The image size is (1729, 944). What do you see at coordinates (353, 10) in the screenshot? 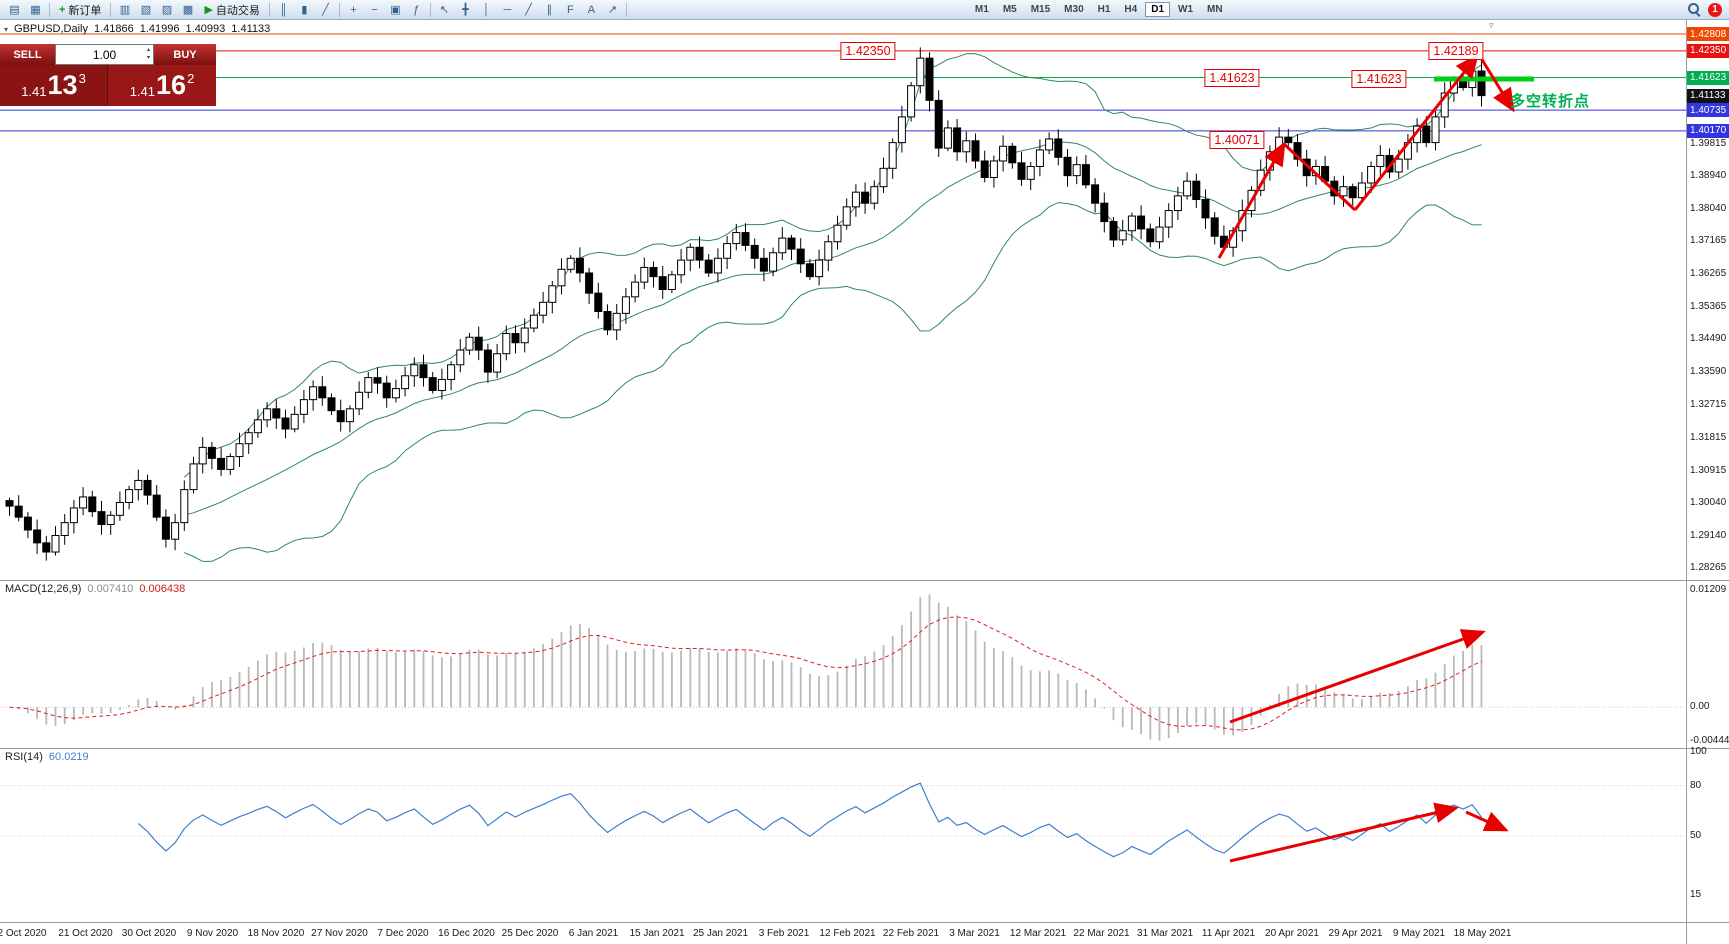
I see `zoom-in-icon: +` at bounding box center [353, 10].